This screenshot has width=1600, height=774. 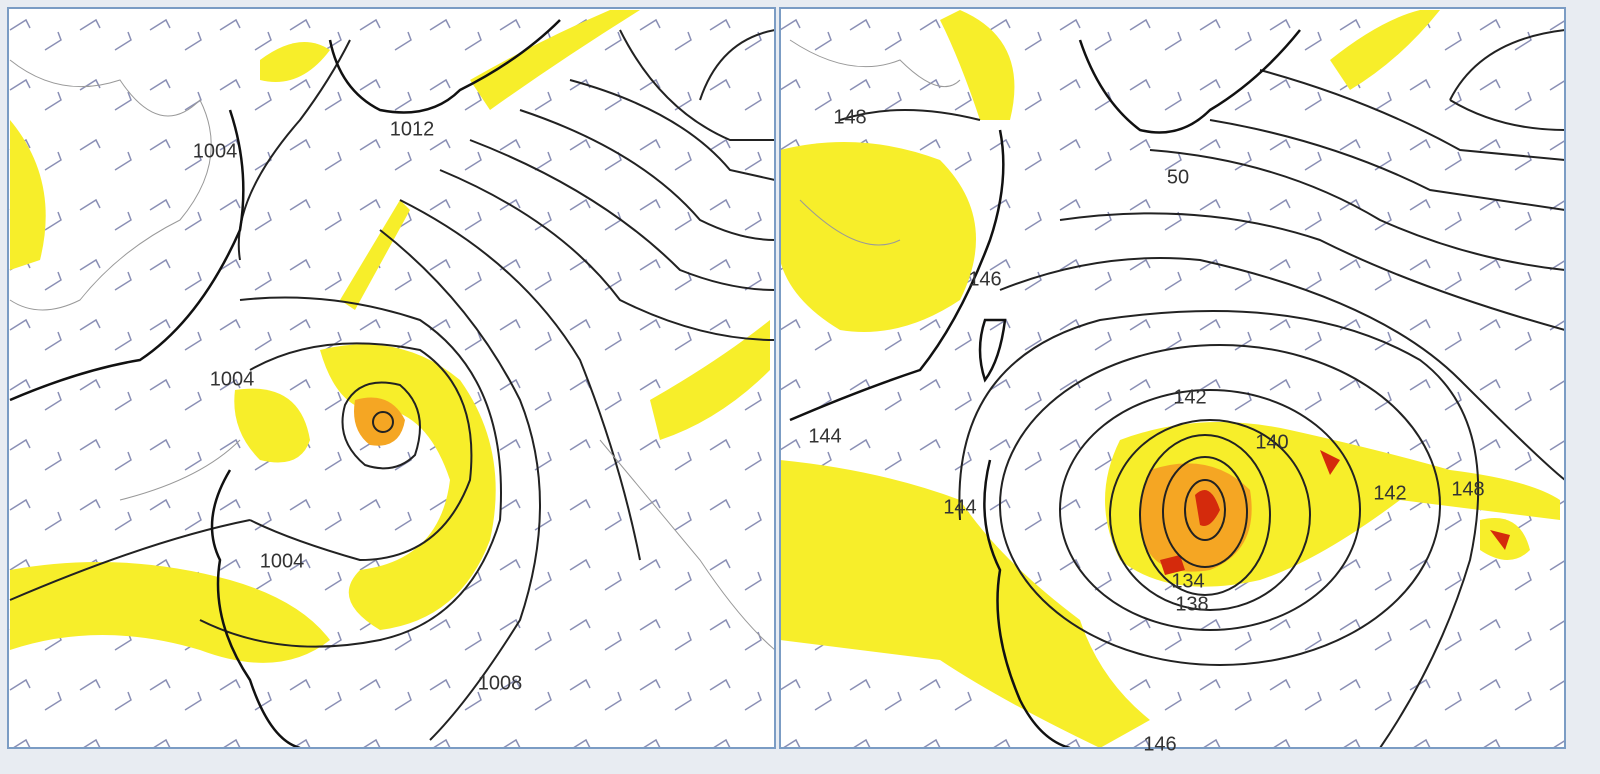 What do you see at coordinates (1178, 177) in the screenshot?
I see `contour-label: 50` at bounding box center [1178, 177].